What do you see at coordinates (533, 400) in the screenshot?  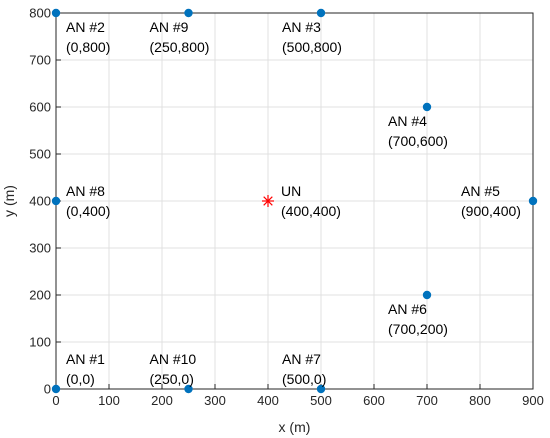 I see `x-tick-label: 900` at bounding box center [533, 400].